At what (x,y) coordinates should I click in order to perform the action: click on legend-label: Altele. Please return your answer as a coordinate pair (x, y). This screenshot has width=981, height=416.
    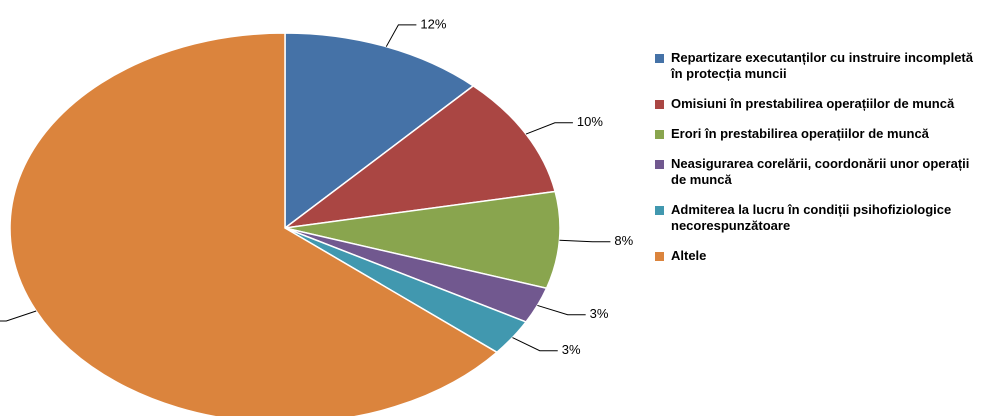
    Looking at the image, I should click on (689, 255).